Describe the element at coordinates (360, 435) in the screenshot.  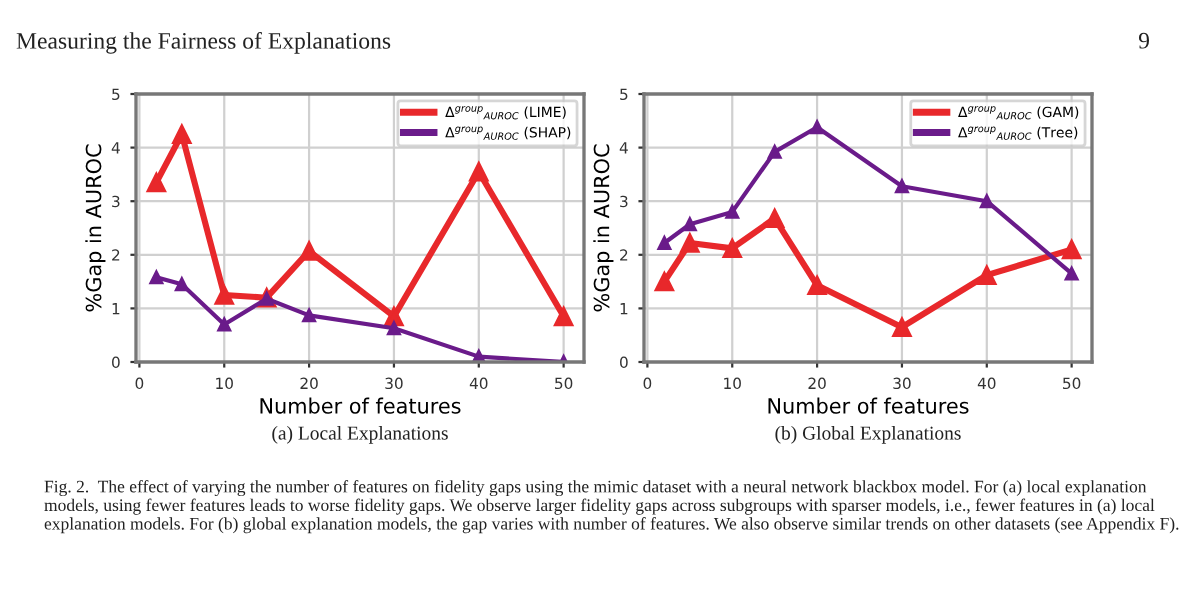
I see `text: (a) Local Explanations` at that location.